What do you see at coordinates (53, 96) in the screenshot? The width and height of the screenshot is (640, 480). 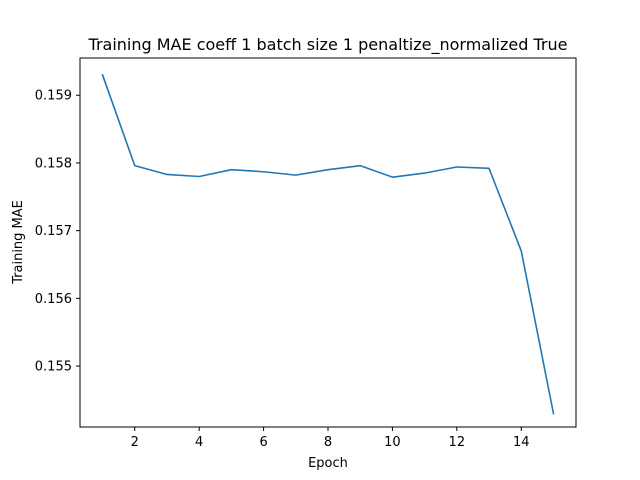 I see `y-tick-label: 0.159` at bounding box center [53, 96].